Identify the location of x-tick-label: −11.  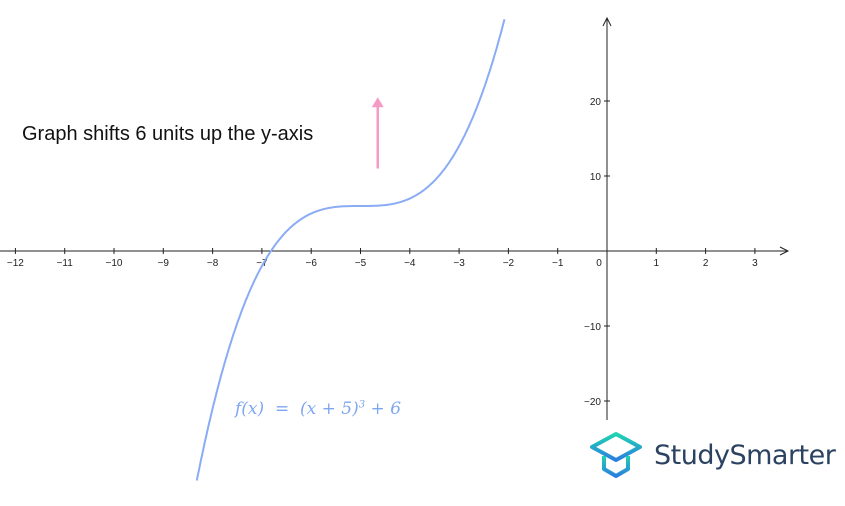
(65, 263).